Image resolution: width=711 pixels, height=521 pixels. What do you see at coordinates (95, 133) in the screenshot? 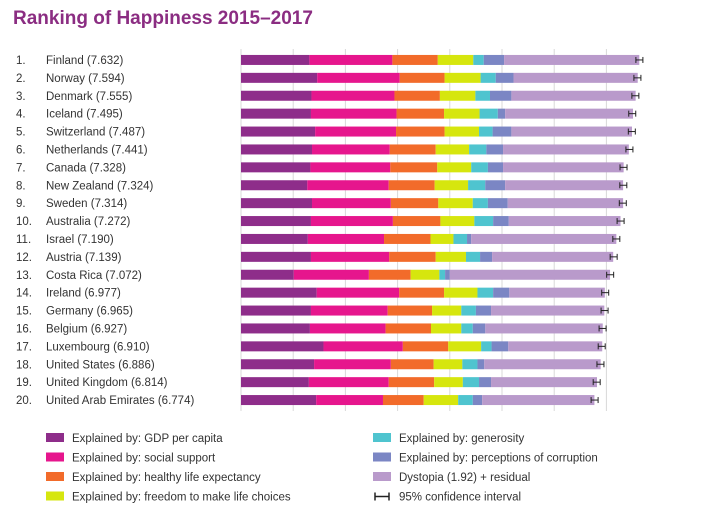
I see `country-label: Switzerland (7.487)` at bounding box center [95, 133].